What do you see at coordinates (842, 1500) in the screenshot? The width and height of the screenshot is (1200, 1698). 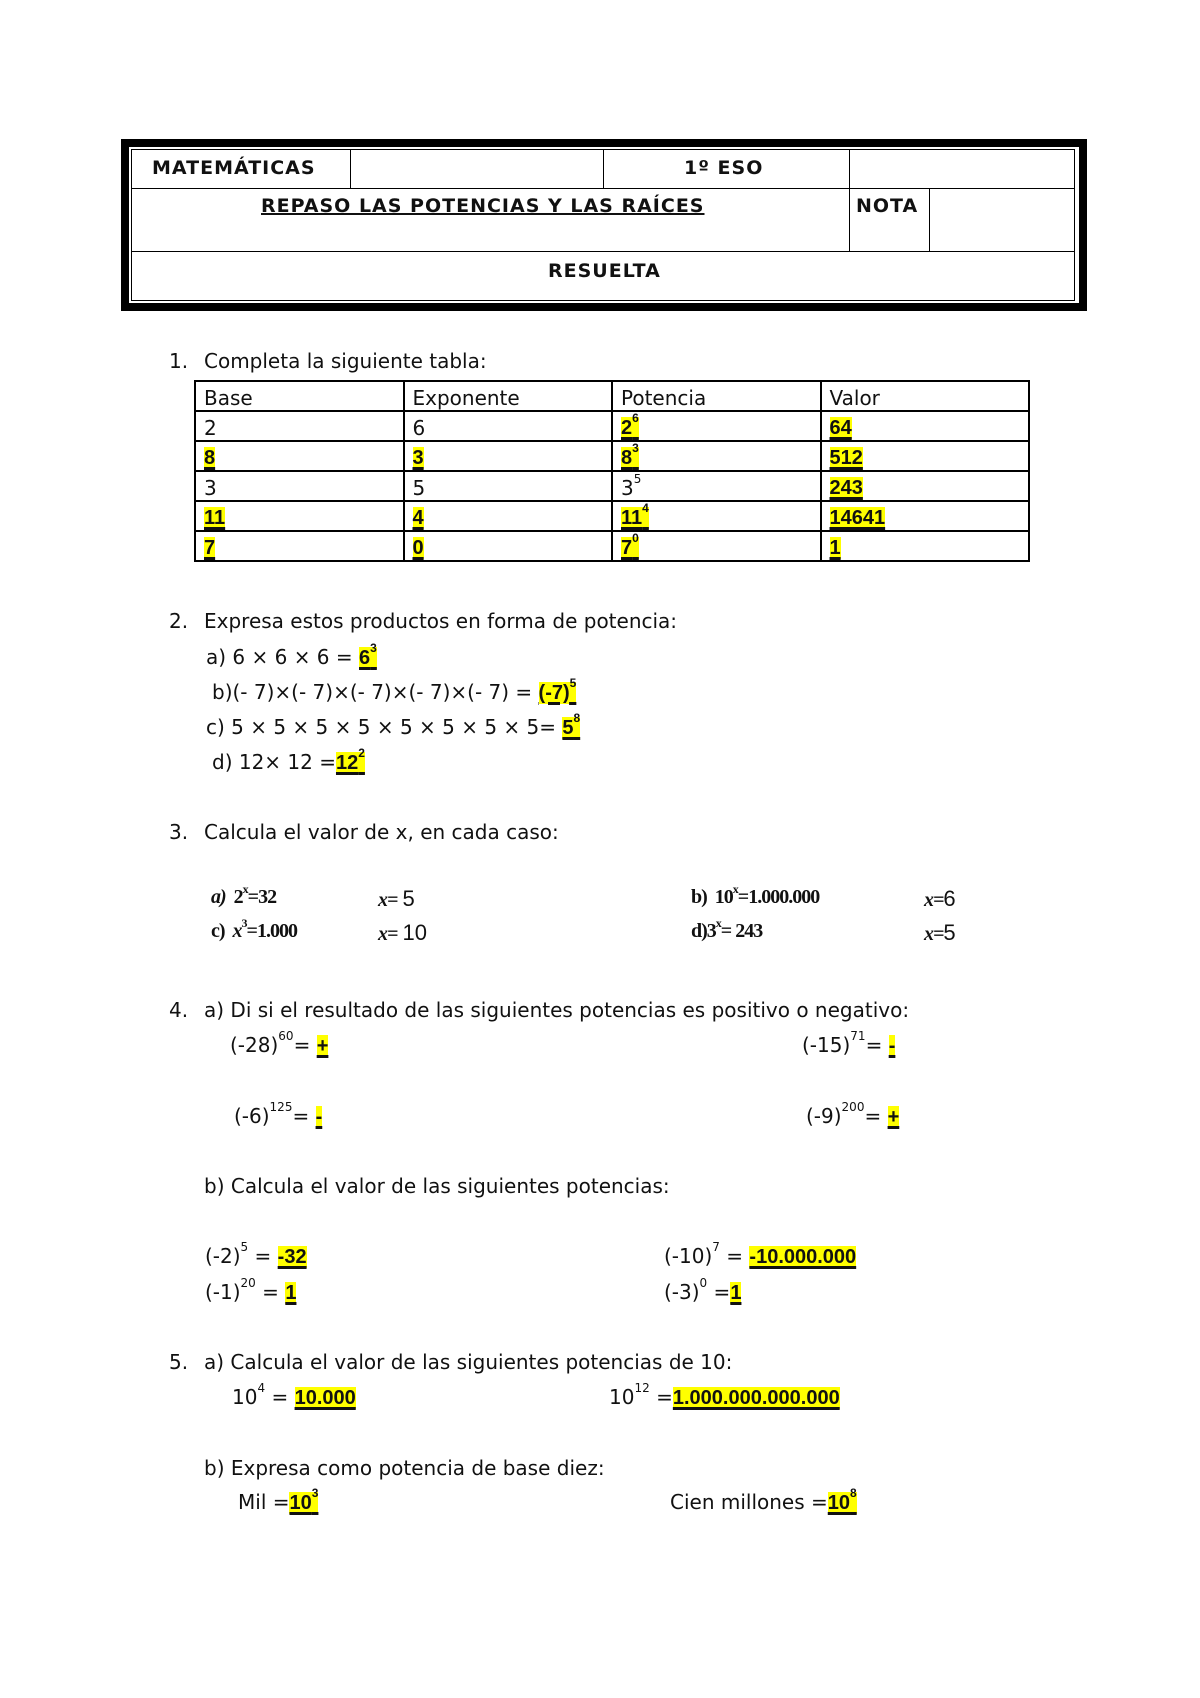 I see `answer: 108` at bounding box center [842, 1500].